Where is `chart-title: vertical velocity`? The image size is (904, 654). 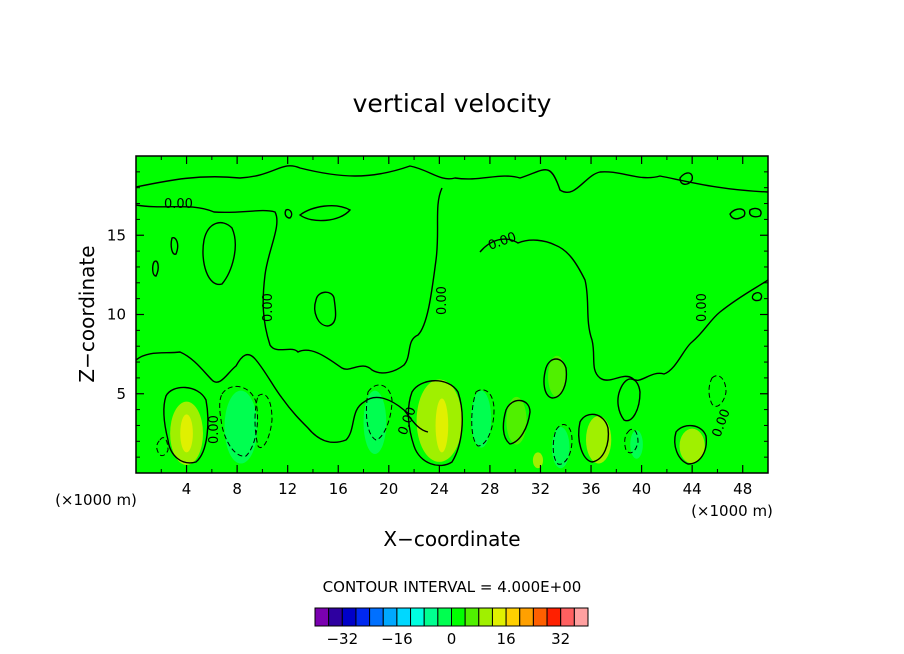 chart-title: vertical velocity is located at coordinates (452, 103).